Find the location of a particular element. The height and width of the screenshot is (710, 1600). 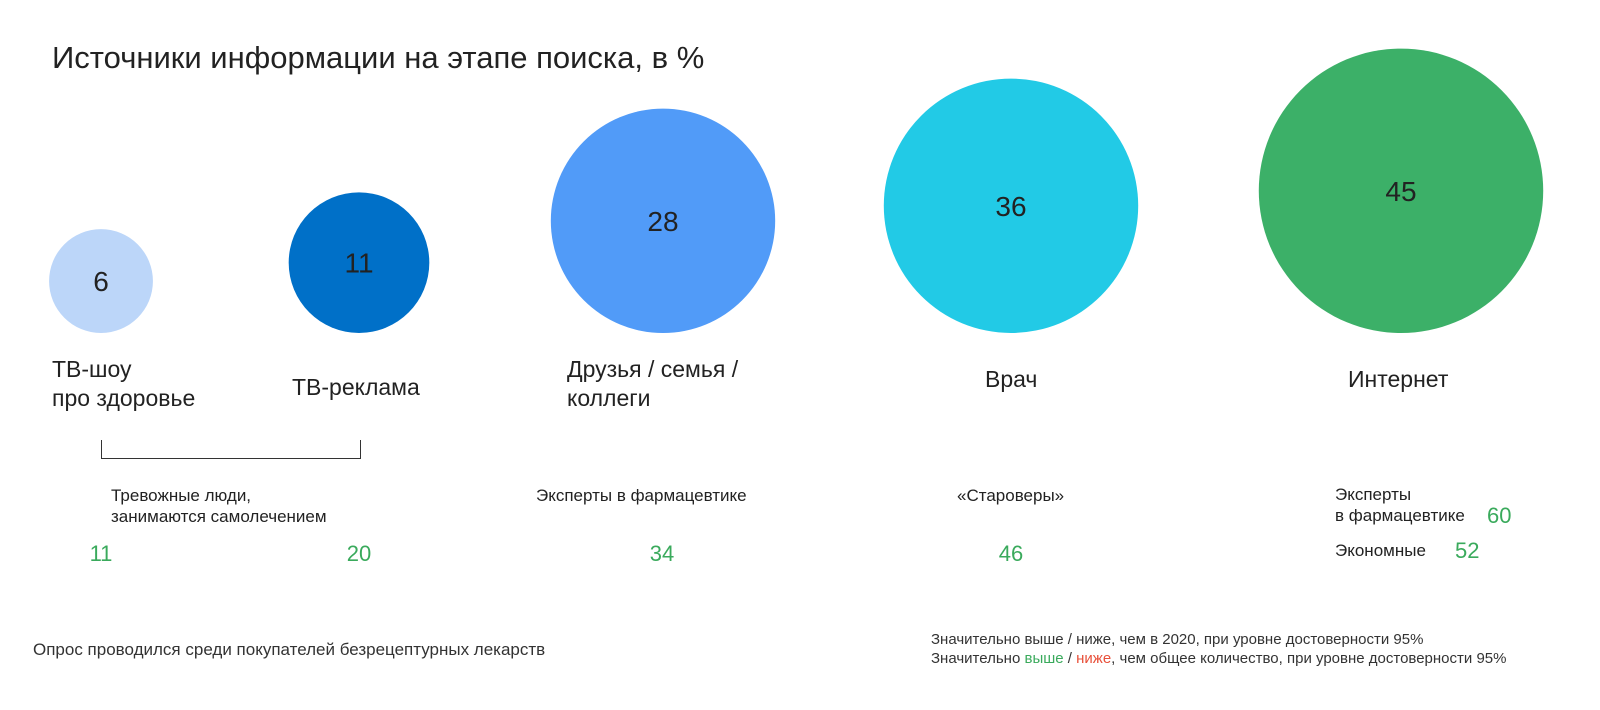

bubble-value-tv-show: 6 is located at coordinates (101, 281).